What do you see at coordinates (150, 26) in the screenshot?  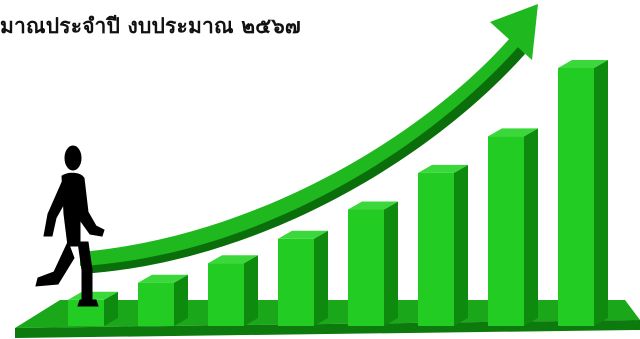 I see `page-title: มาณประจำปี งบประมาณ ๒๕๖๗` at bounding box center [150, 26].